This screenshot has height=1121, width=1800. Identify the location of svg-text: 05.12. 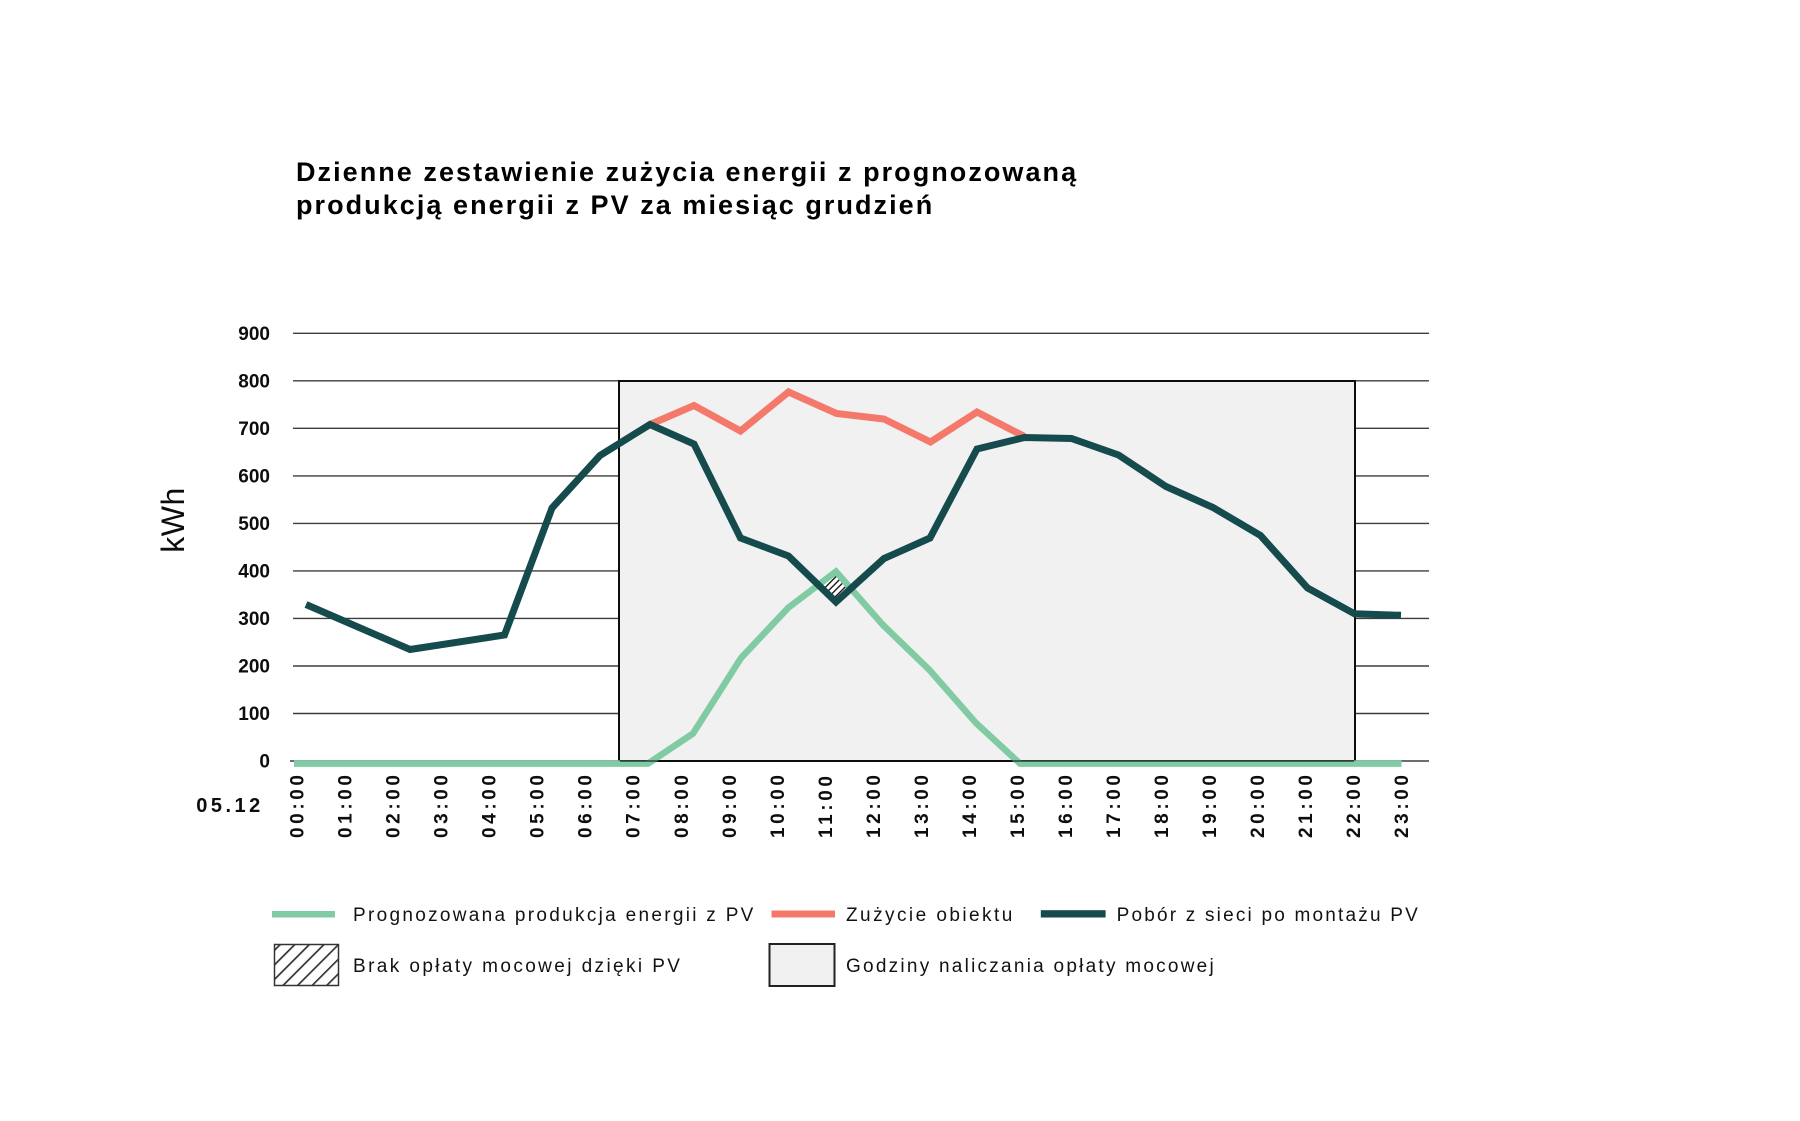
(230, 806).